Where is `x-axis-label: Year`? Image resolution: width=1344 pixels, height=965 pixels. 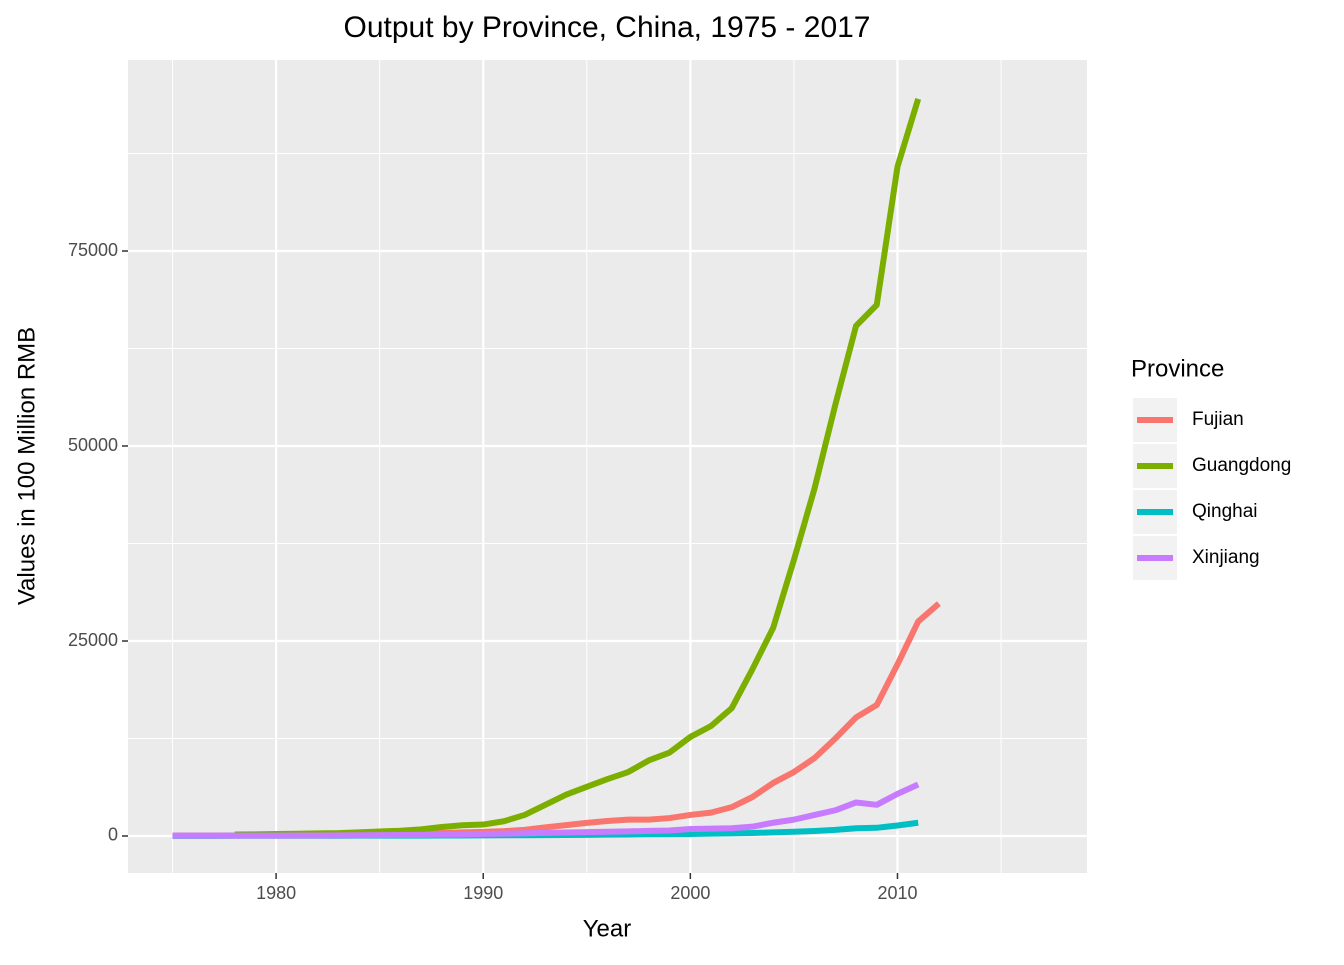
x-axis-label: Year is located at coordinates (607, 928).